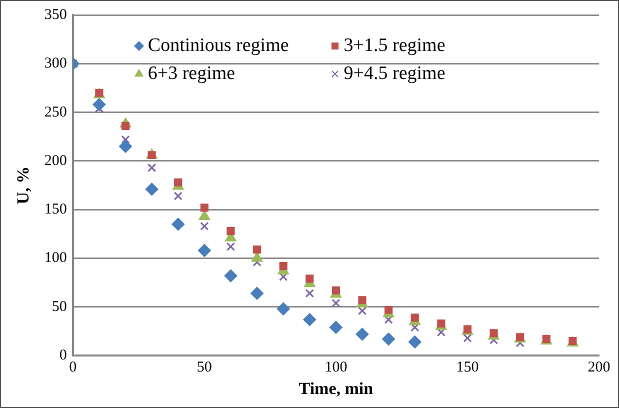  What do you see at coordinates (218, 46) in the screenshot?
I see `legend-label: Continious regime` at bounding box center [218, 46].